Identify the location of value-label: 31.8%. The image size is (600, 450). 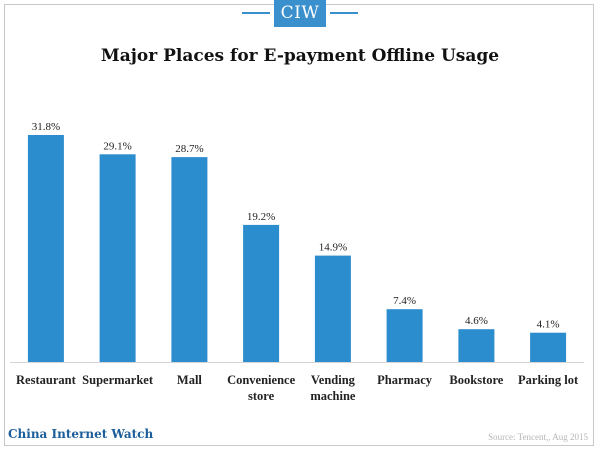
(46, 127).